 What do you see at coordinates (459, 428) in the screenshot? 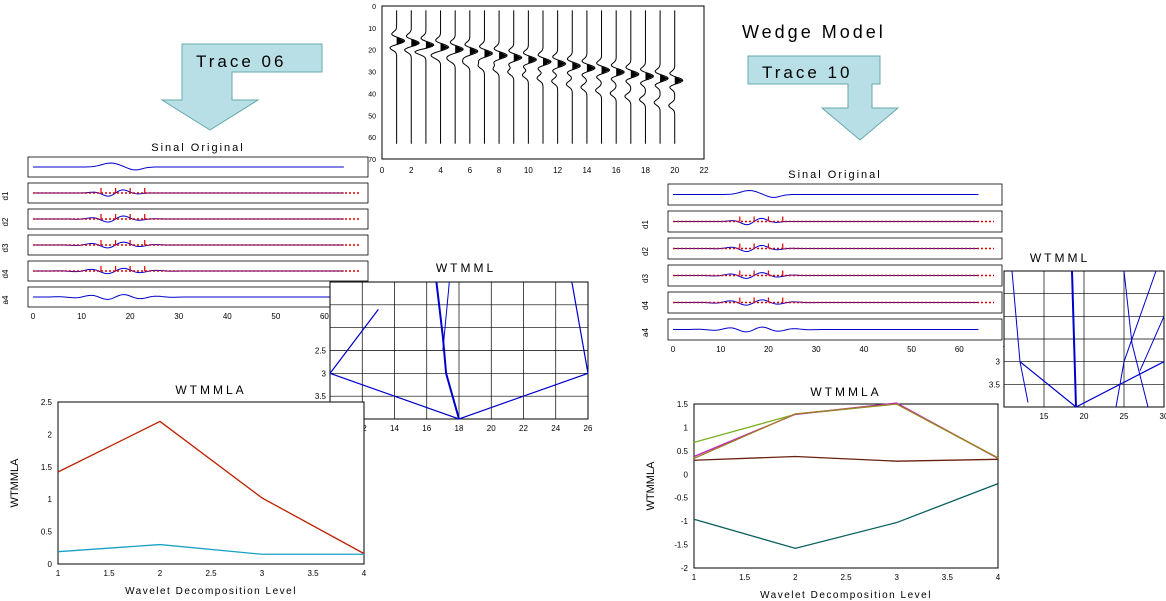
I see `wtmml-left-xtick: 18` at bounding box center [459, 428].